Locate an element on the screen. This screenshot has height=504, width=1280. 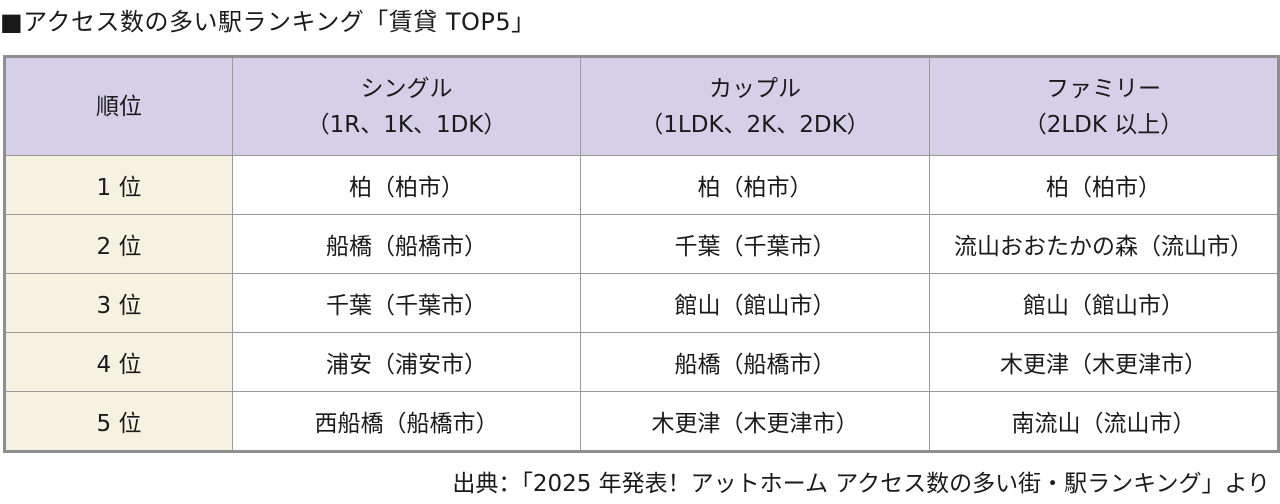
couple-station-cell: 船橋（船橋市） is located at coordinates (755, 362).